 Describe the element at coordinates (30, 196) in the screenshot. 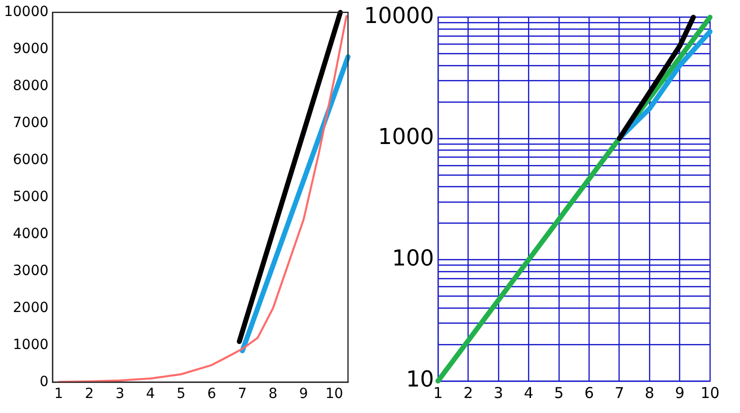

I see `y-tick-label: 5000` at that location.